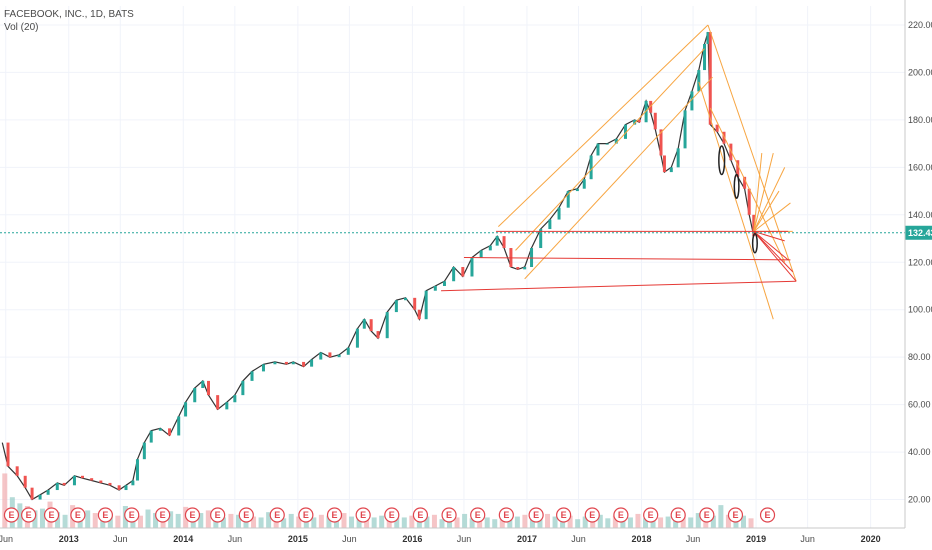  What do you see at coordinates (756, 539) in the screenshot?
I see `time-tick-label: 2019` at bounding box center [756, 539].